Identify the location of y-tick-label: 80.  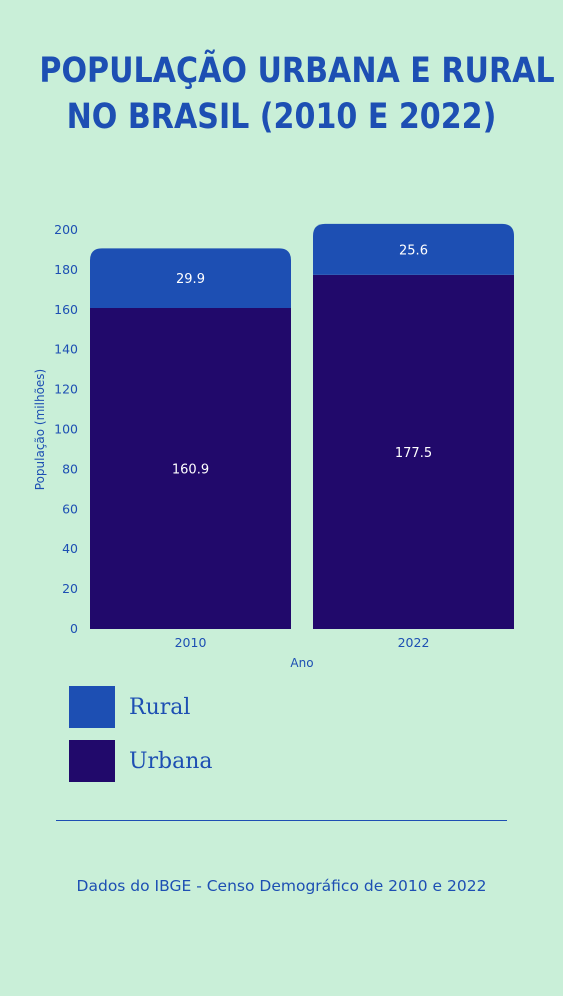
(70, 468).